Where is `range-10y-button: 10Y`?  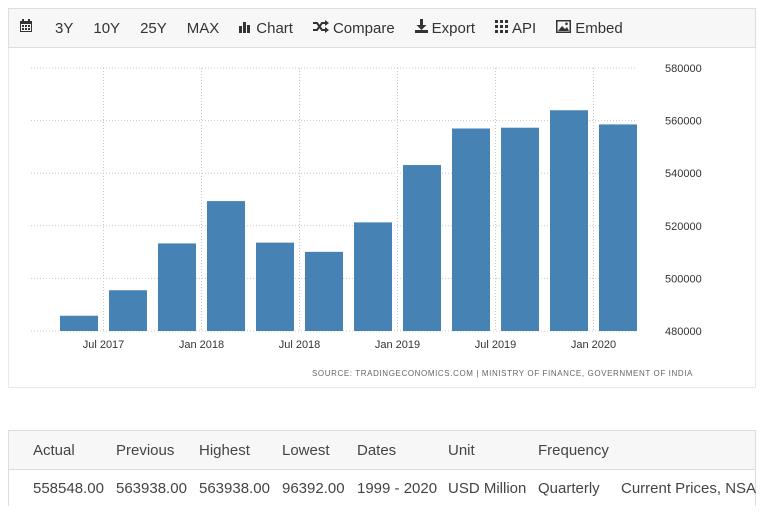
range-10y-button: 10Y is located at coordinates (107, 28).